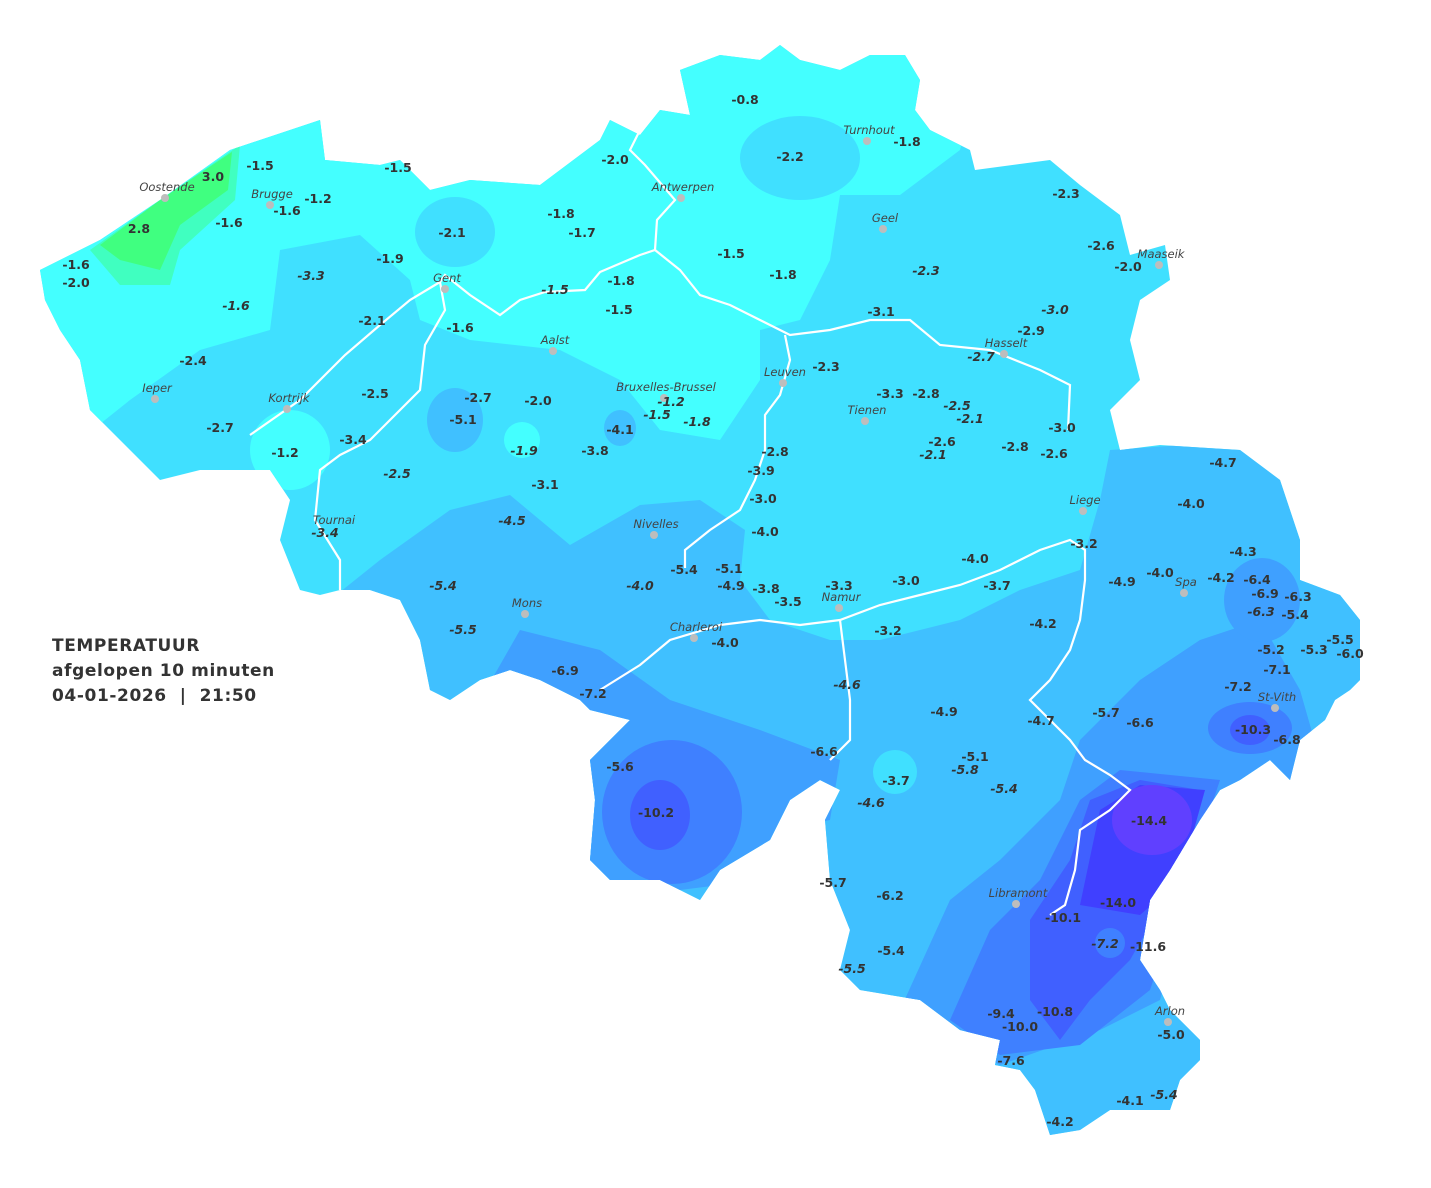 This screenshot has height=1188, width=1431. What do you see at coordinates (655, 524) in the screenshot?
I see `city-label: Nivelles` at bounding box center [655, 524].